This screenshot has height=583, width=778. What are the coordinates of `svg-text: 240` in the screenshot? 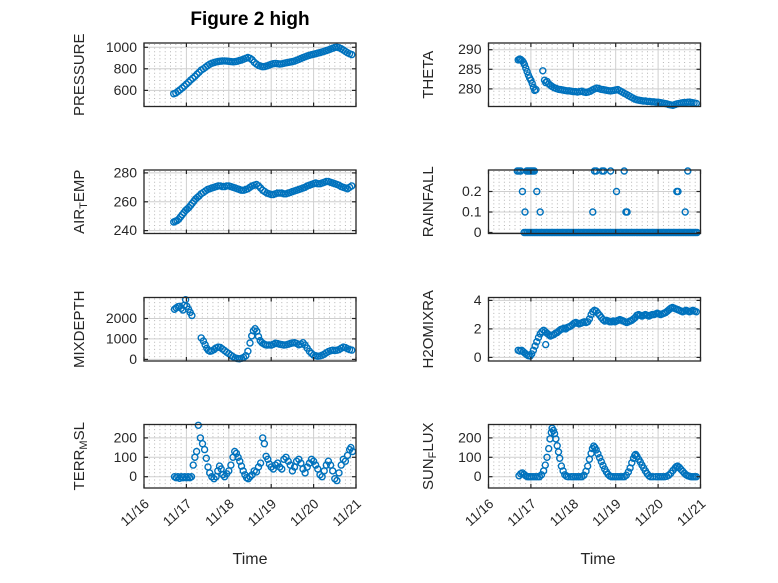 It's located at (126, 230).